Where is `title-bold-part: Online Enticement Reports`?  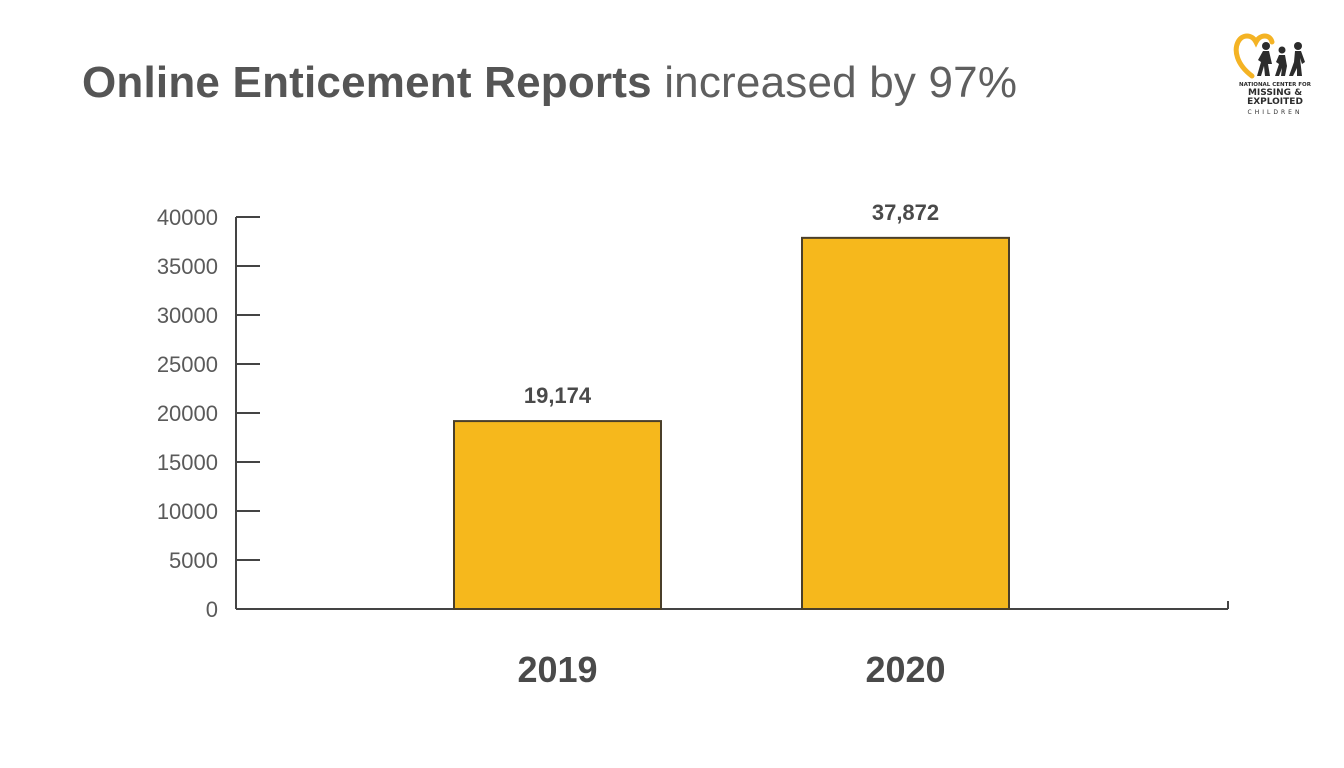 title-bold-part: Online Enticement Reports is located at coordinates (367, 82).